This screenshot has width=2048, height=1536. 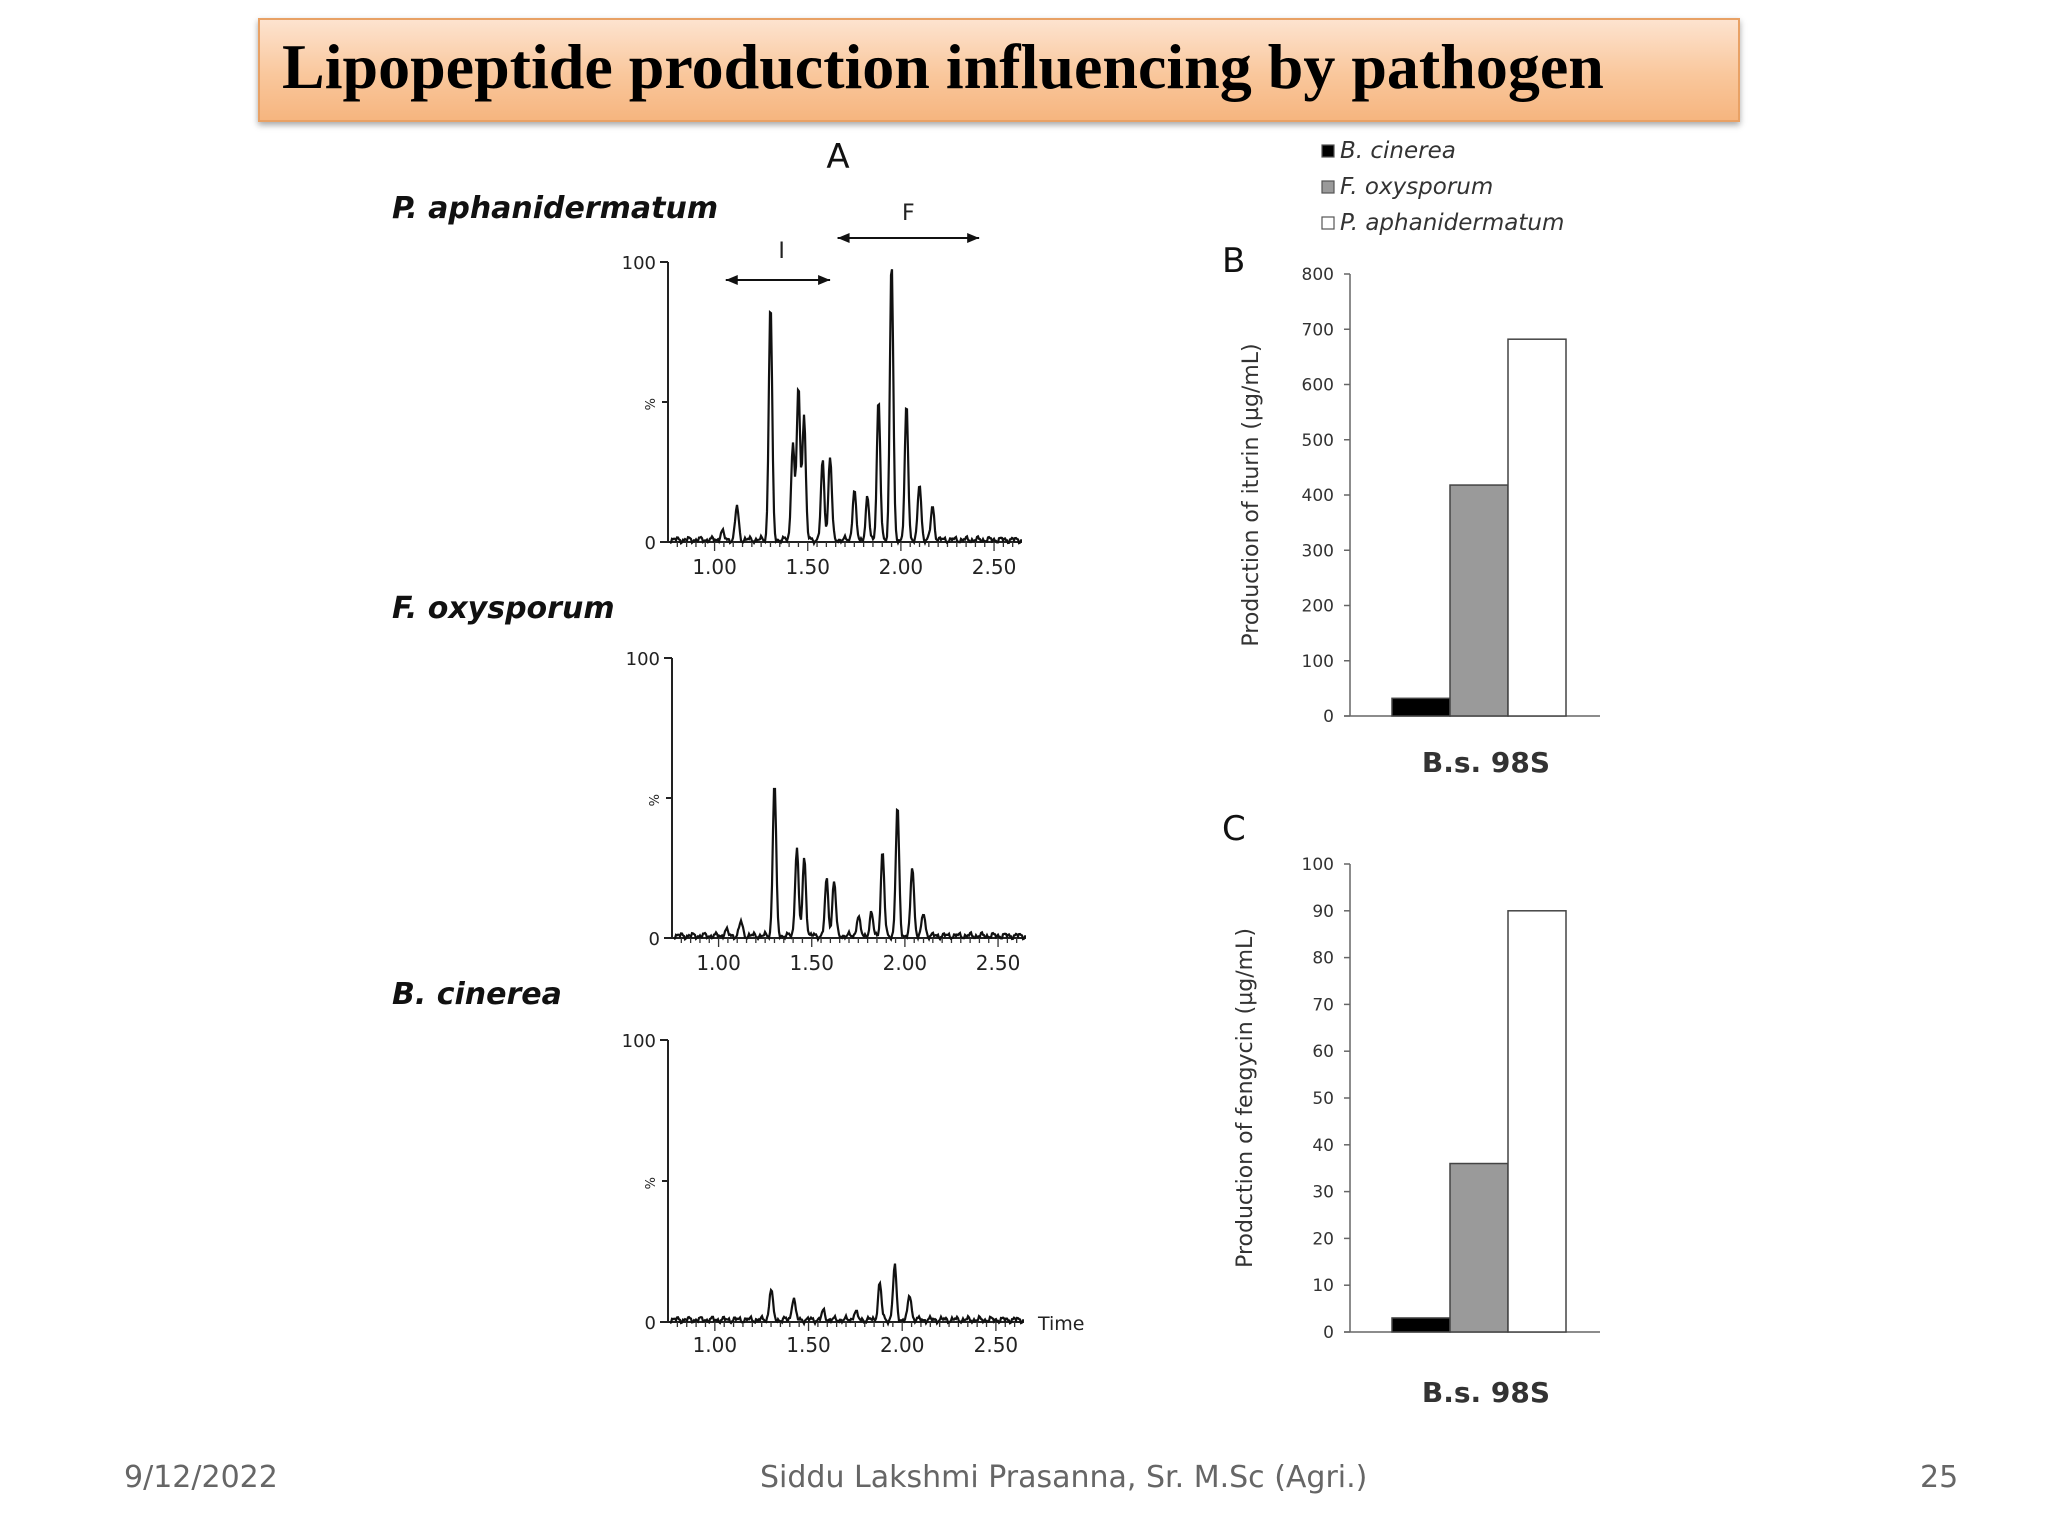 I want to click on y-tick-label: 50, so click(x=1323, y=1099).